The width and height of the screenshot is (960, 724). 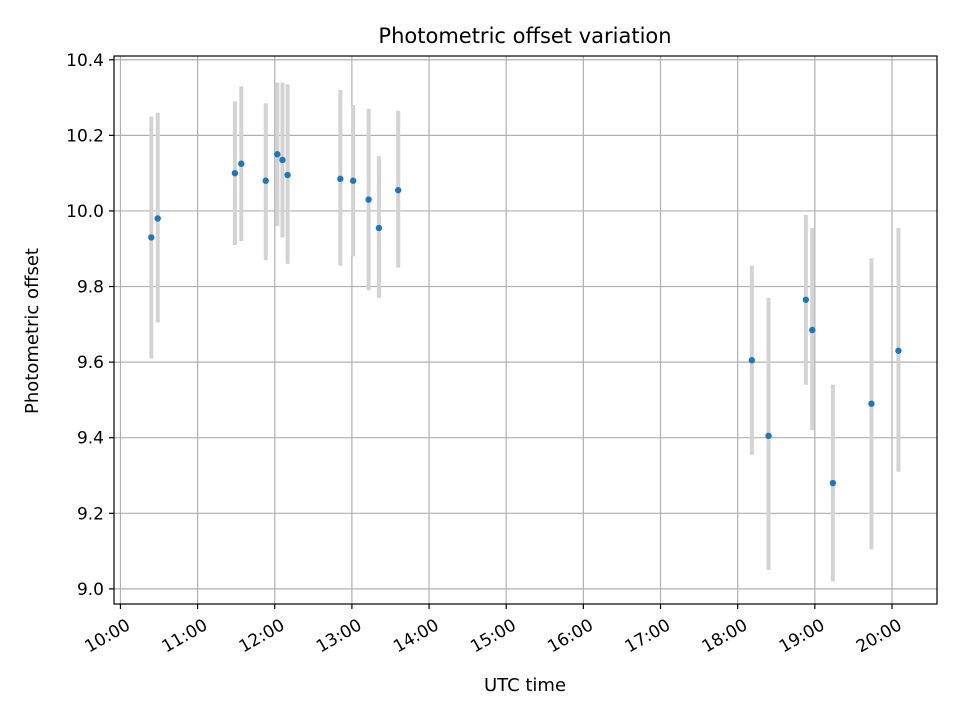 What do you see at coordinates (32, 331) in the screenshot?
I see `y-axis-label: Photometric offset` at bounding box center [32, 331].